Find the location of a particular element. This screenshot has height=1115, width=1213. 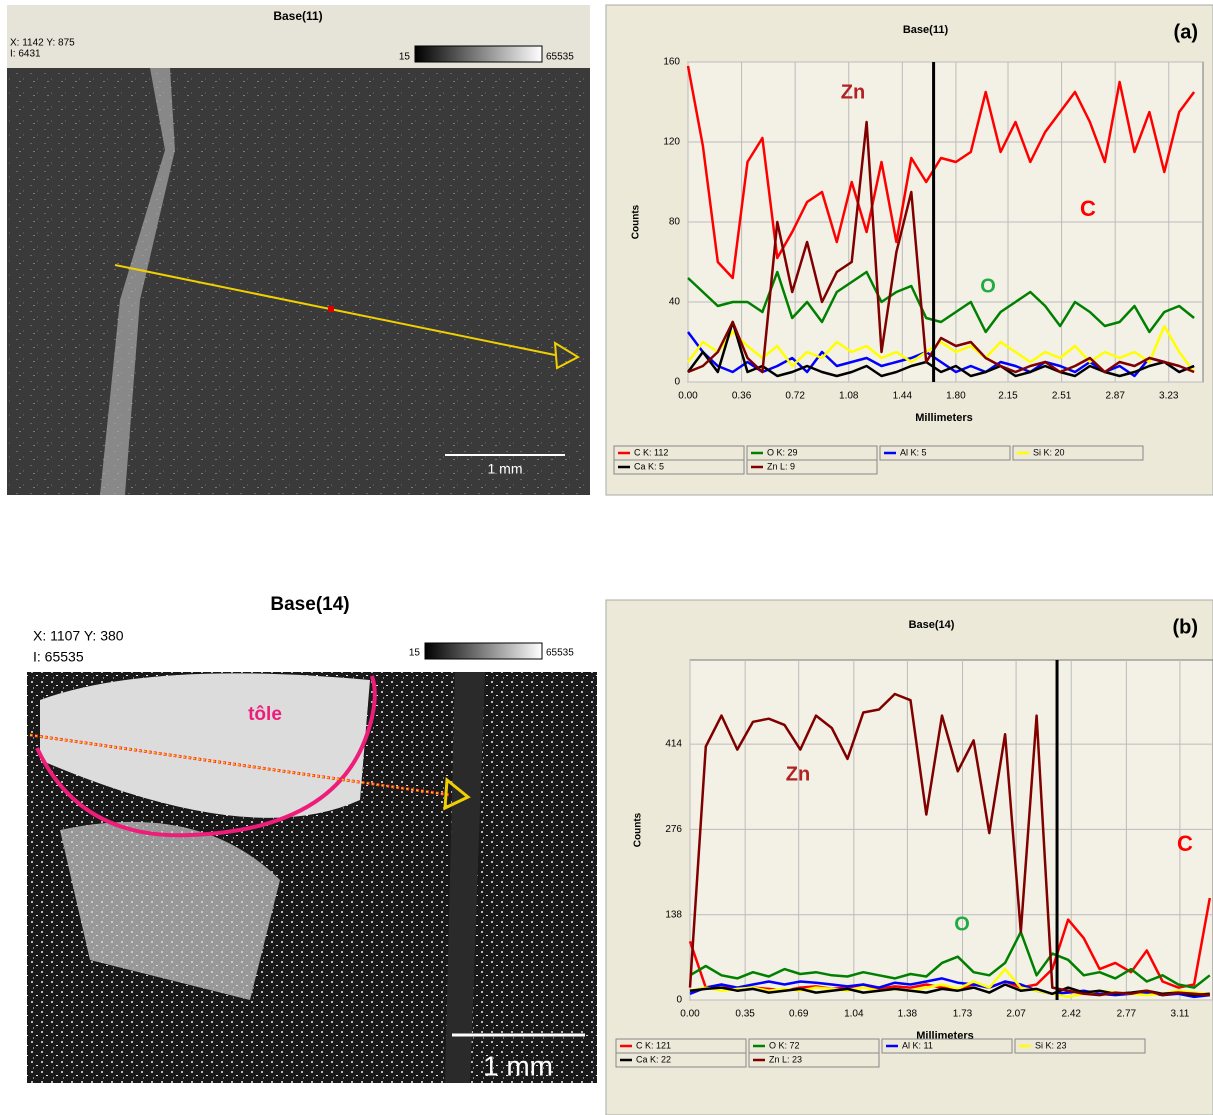

legend-label: C K: 121 is located at coordinates (653, 1045).